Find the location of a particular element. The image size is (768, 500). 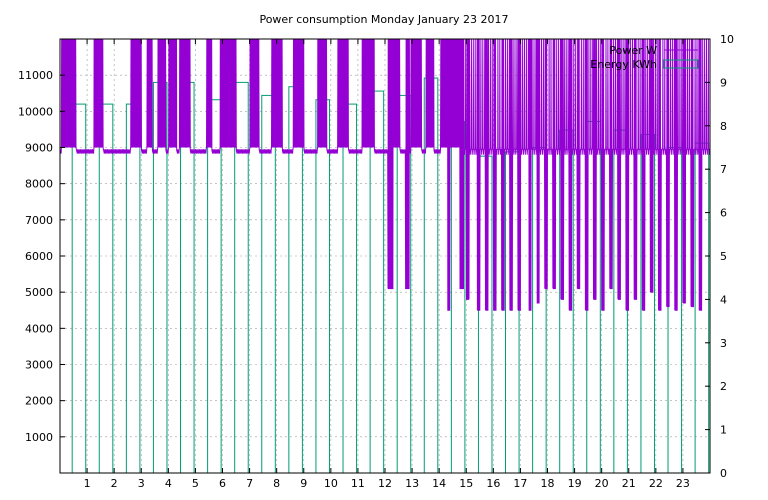

y-left-tick-label: 4000 is located at coordinates (39, 328).